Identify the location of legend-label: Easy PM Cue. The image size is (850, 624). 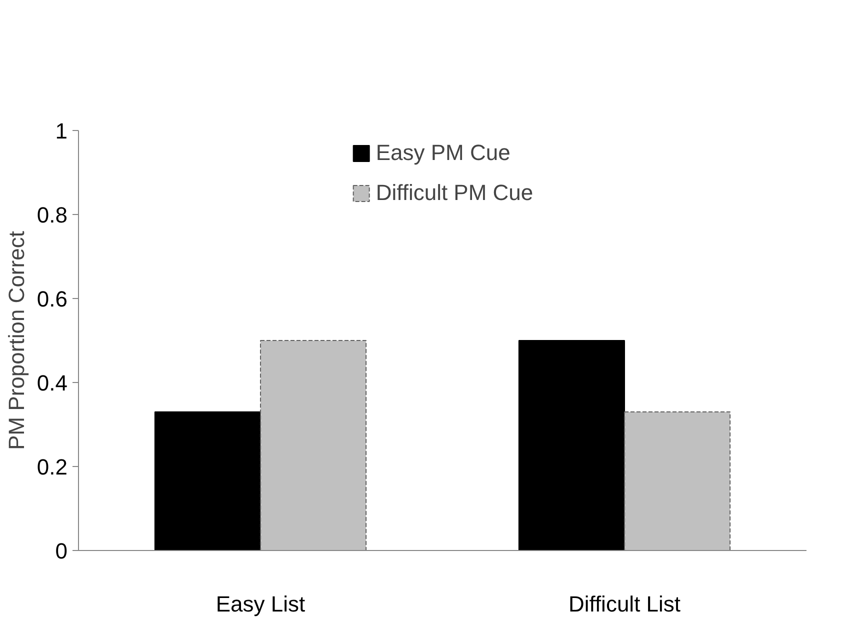
(443, 153).